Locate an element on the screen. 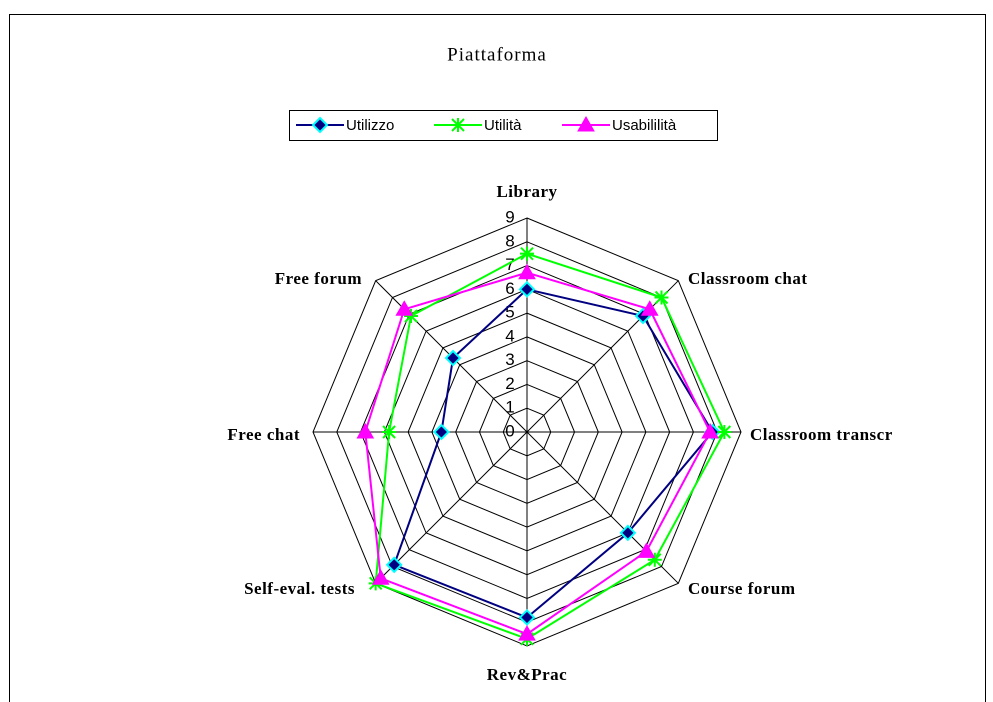  legend-box is located at coordinates (503, 125).